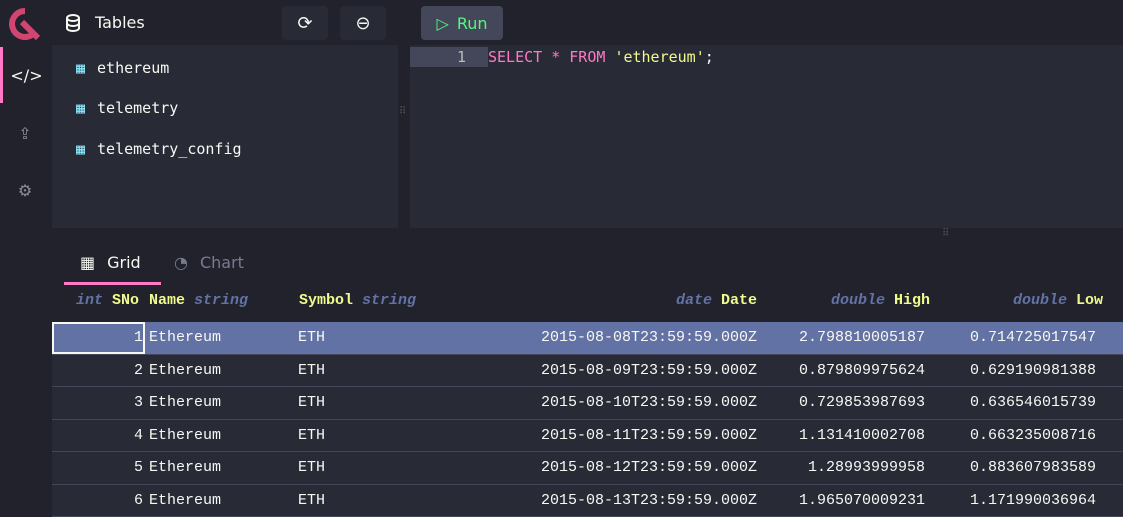 This screenshot has height=517, width=1123. I want to click on horizontal-resize-handle: ⠿, so click(945, 233).